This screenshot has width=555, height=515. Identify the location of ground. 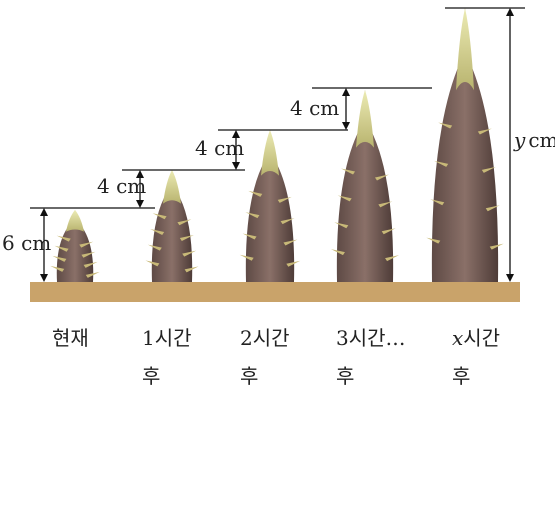
(275, 292).